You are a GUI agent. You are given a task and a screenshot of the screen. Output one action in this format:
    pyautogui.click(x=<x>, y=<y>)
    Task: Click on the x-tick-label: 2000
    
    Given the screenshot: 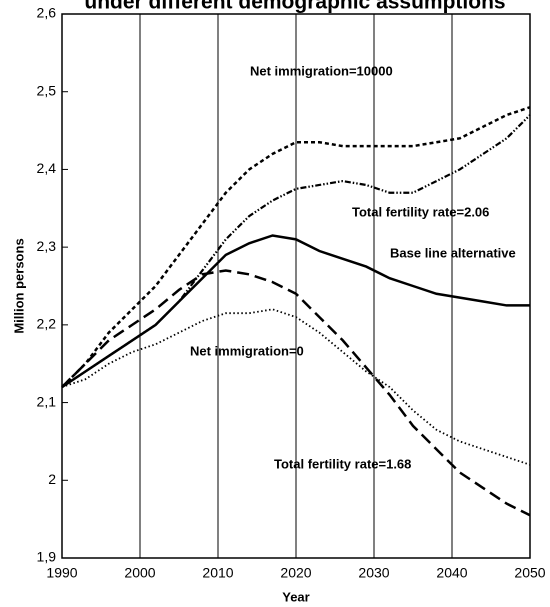 What is the action you would take?
    pyautogui.click(x=139, y=573)
    